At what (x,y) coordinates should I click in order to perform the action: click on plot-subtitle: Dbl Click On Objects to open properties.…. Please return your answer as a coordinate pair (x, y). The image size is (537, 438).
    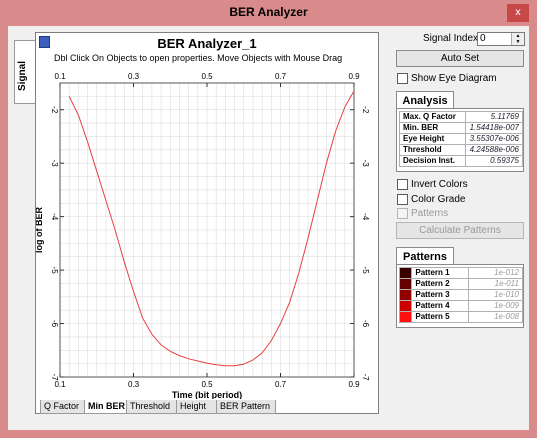
    Looking at the image, I should click on (198, 58).